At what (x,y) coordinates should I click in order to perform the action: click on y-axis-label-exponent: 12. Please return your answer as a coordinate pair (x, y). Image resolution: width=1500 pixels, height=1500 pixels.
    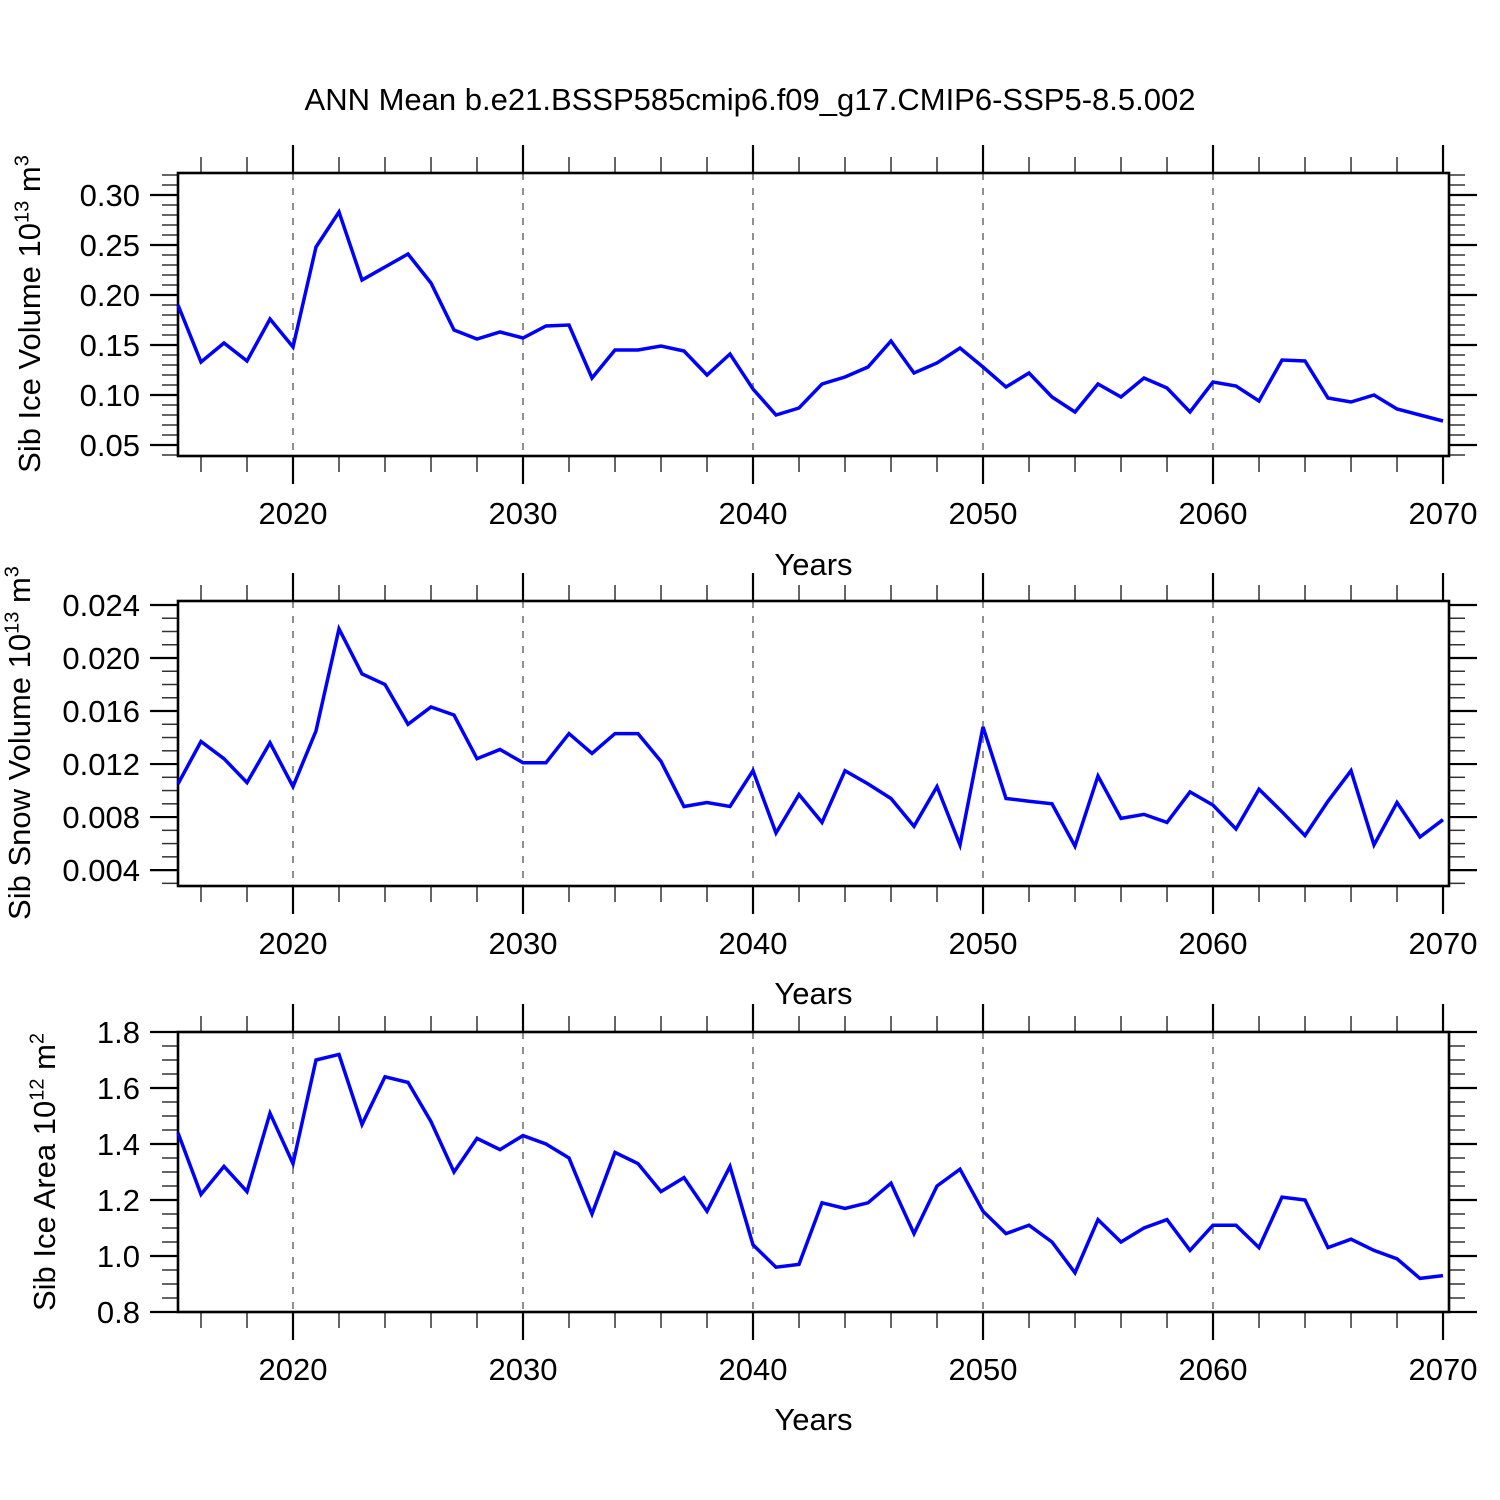
    Looking at the image, I should click on (37, 1089).